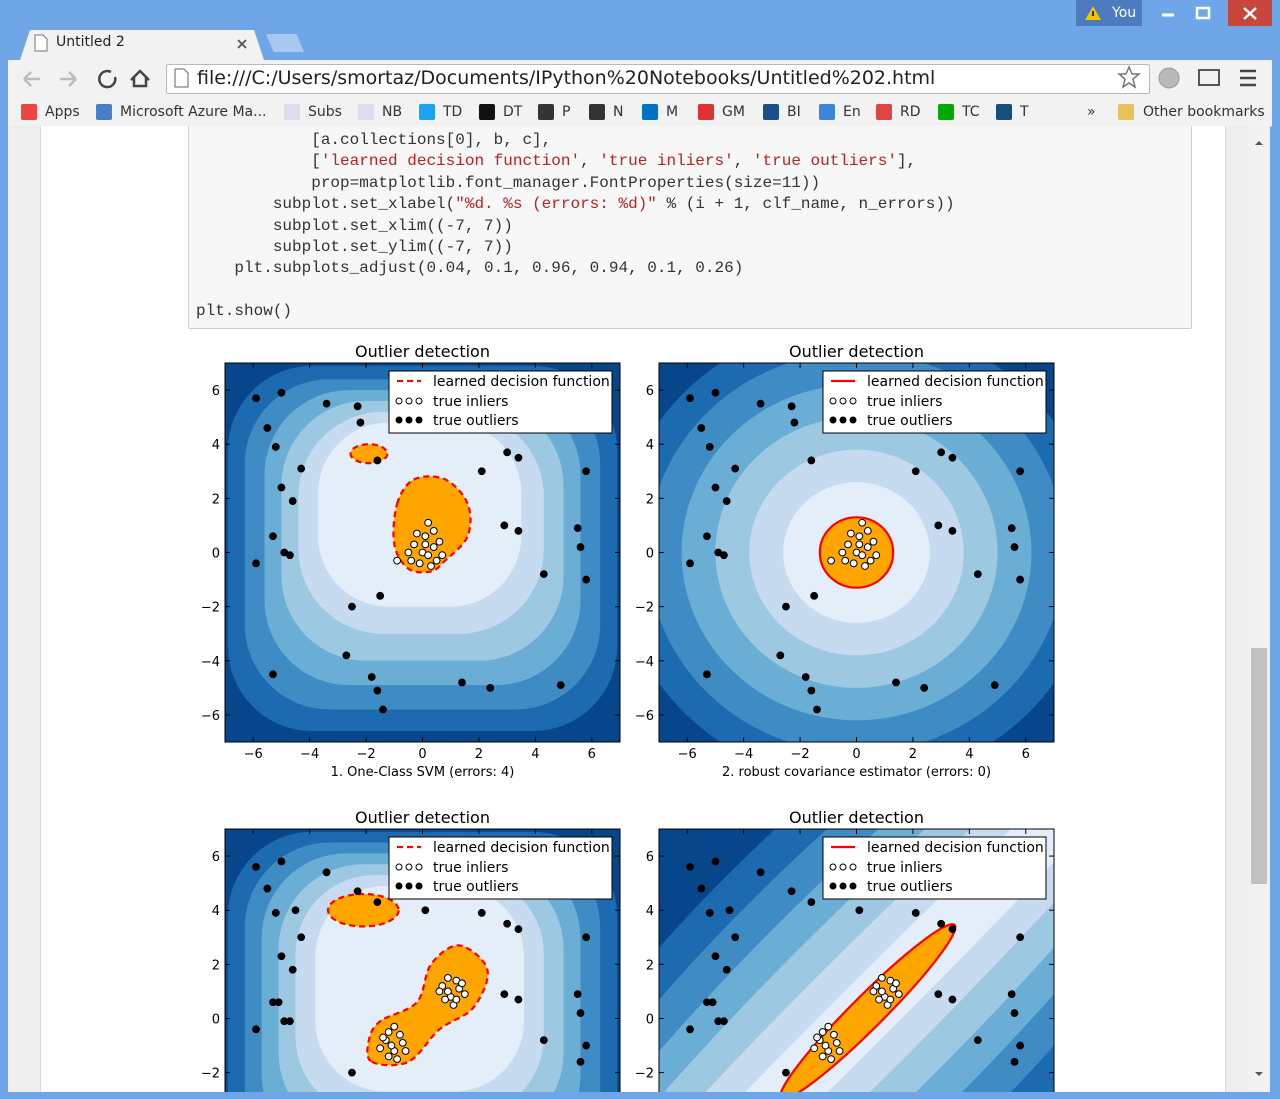 The height and width of the screenshot is (1099, 1280). What do you see at coordinates (1091, 112) in the screenshot?
I see `bookmark-overflow: »` at bounding box center [1091, 112].